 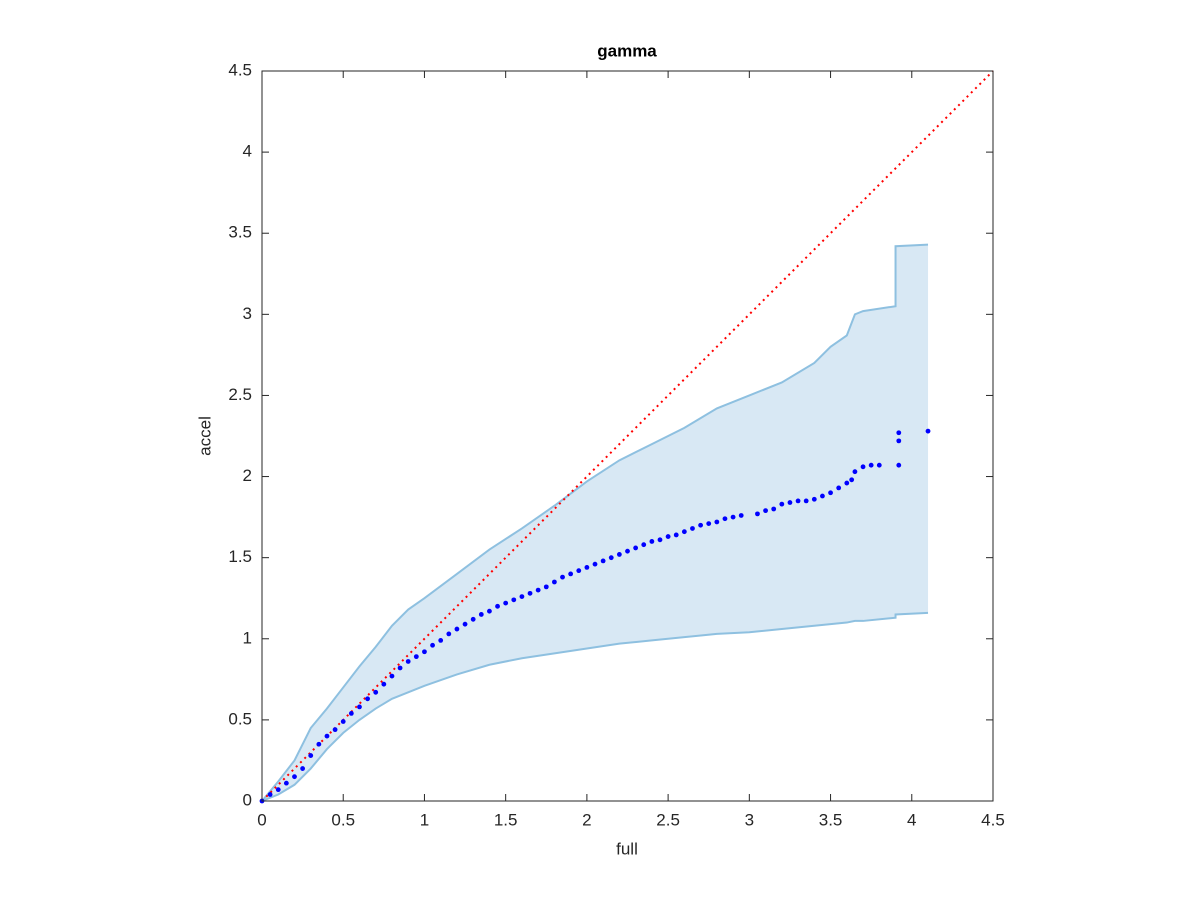 I want to click on y-tick-label: 2, so click(x=247, y=475).